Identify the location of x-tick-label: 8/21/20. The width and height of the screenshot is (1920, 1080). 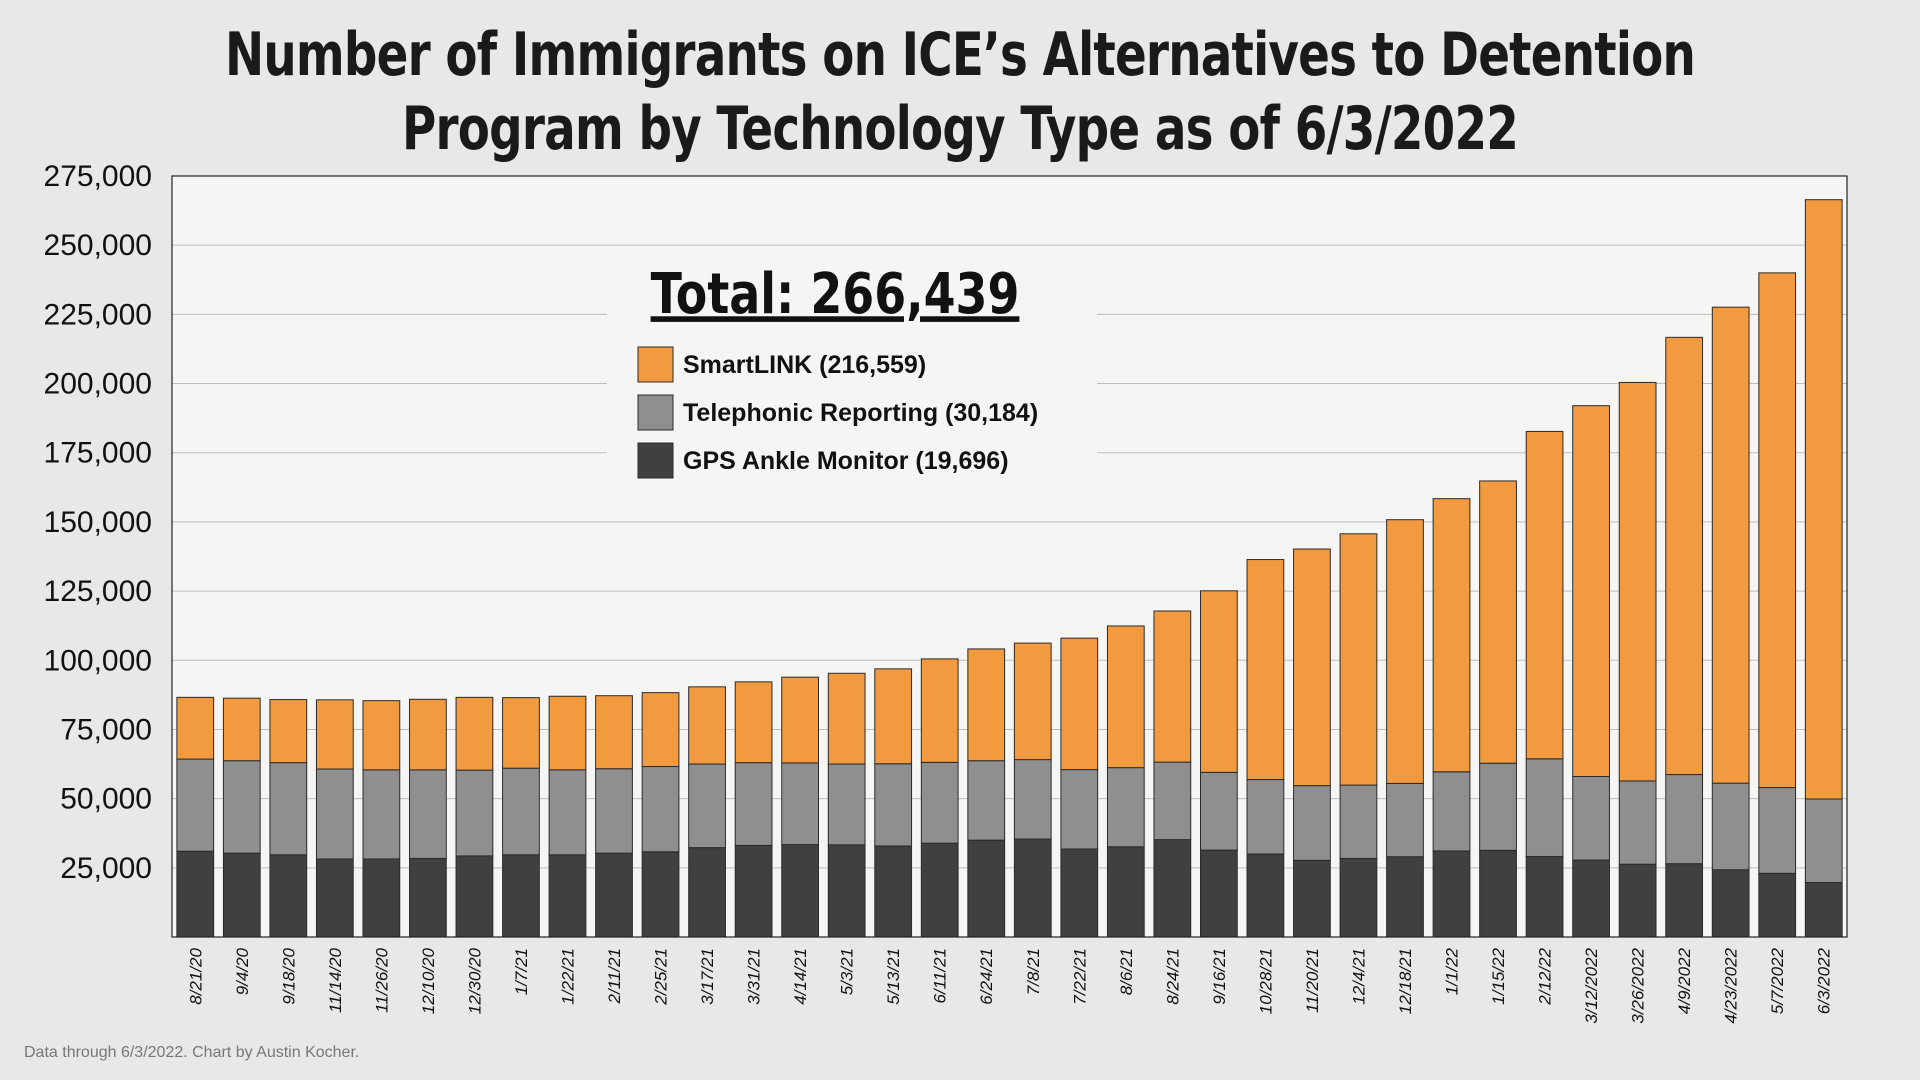
(195, 975).